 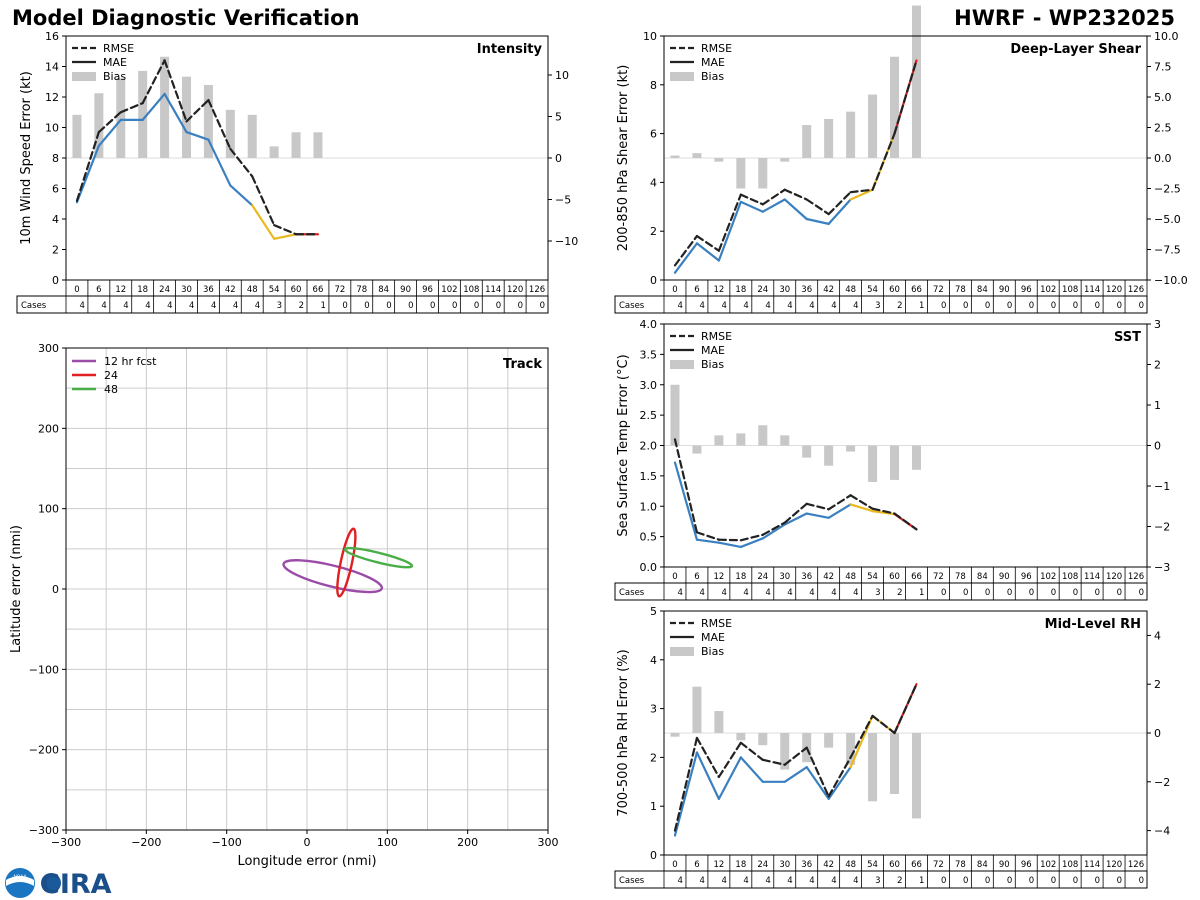 What do you see at coordinates (467, 842) in the screenshot?
I see `x-tick-label: 200` at bounding box center [467, 842].